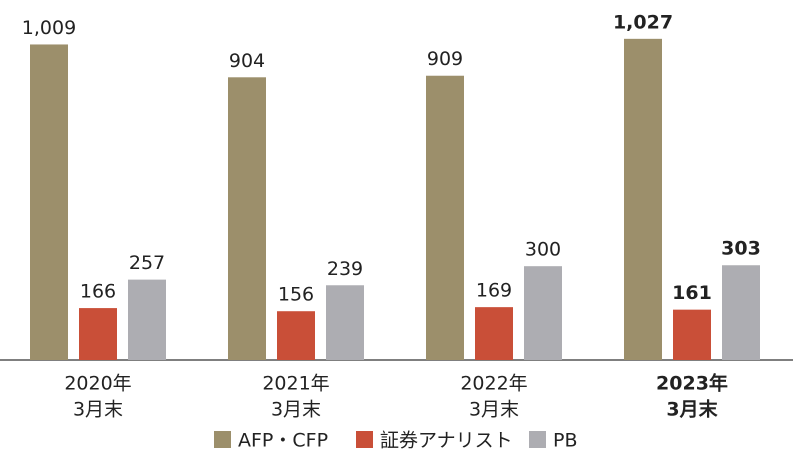  Describe the element at coordinates (296, 295) in the screenshot. I see `value-label: 156` at that location.